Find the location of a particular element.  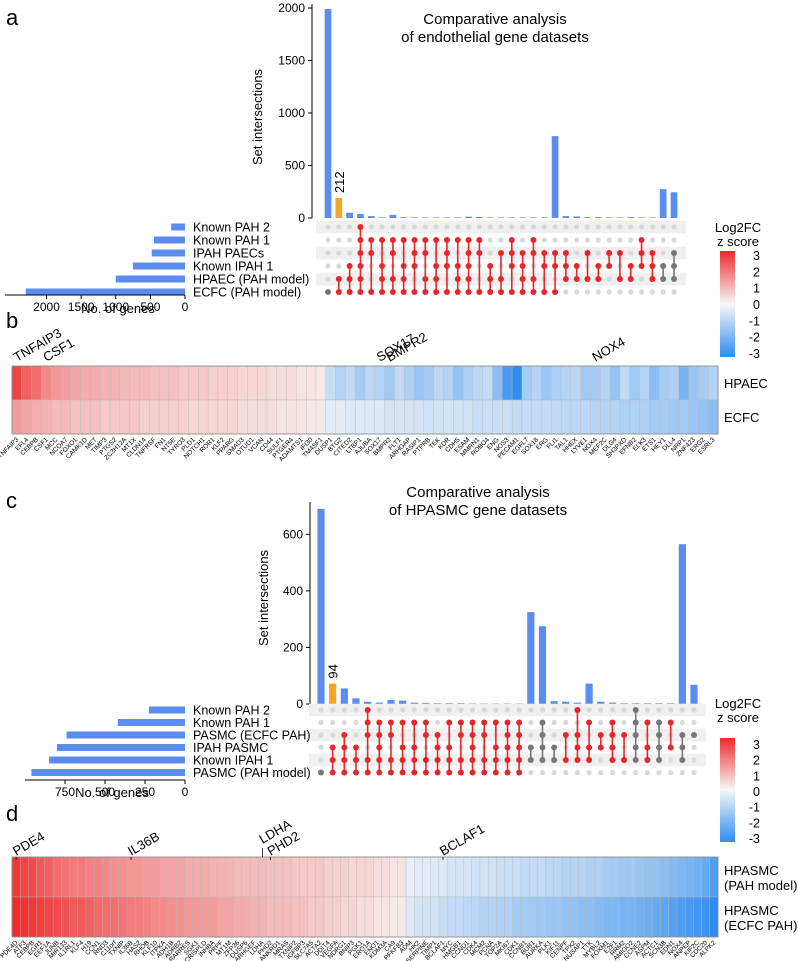

panel-label-c: c is located at coordinates (11, 500).